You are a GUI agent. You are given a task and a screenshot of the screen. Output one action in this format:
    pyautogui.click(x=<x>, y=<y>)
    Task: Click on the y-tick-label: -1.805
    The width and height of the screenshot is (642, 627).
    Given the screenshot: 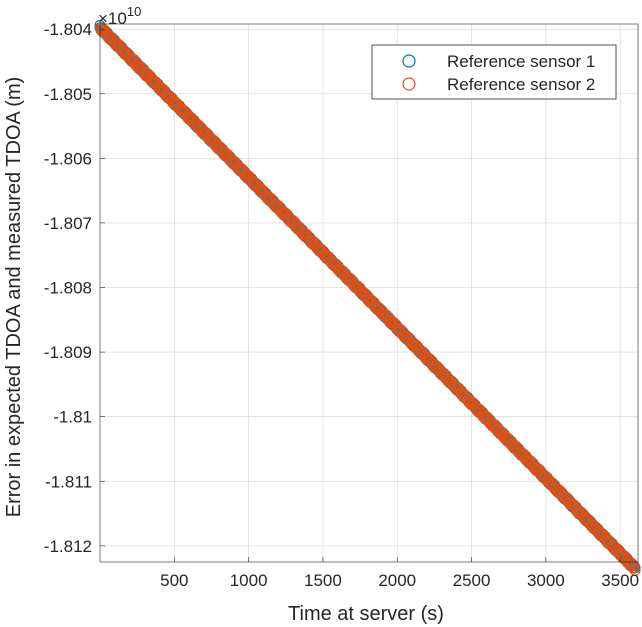 What is the action you would take?
    pyautogui.click(x=68, y=94)
    